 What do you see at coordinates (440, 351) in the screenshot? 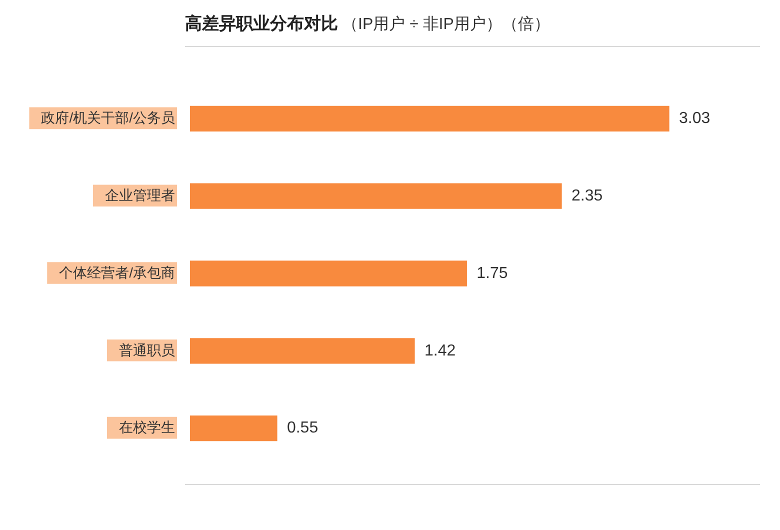
I see `data-label: 1.42` at bounding box center [440, 351].